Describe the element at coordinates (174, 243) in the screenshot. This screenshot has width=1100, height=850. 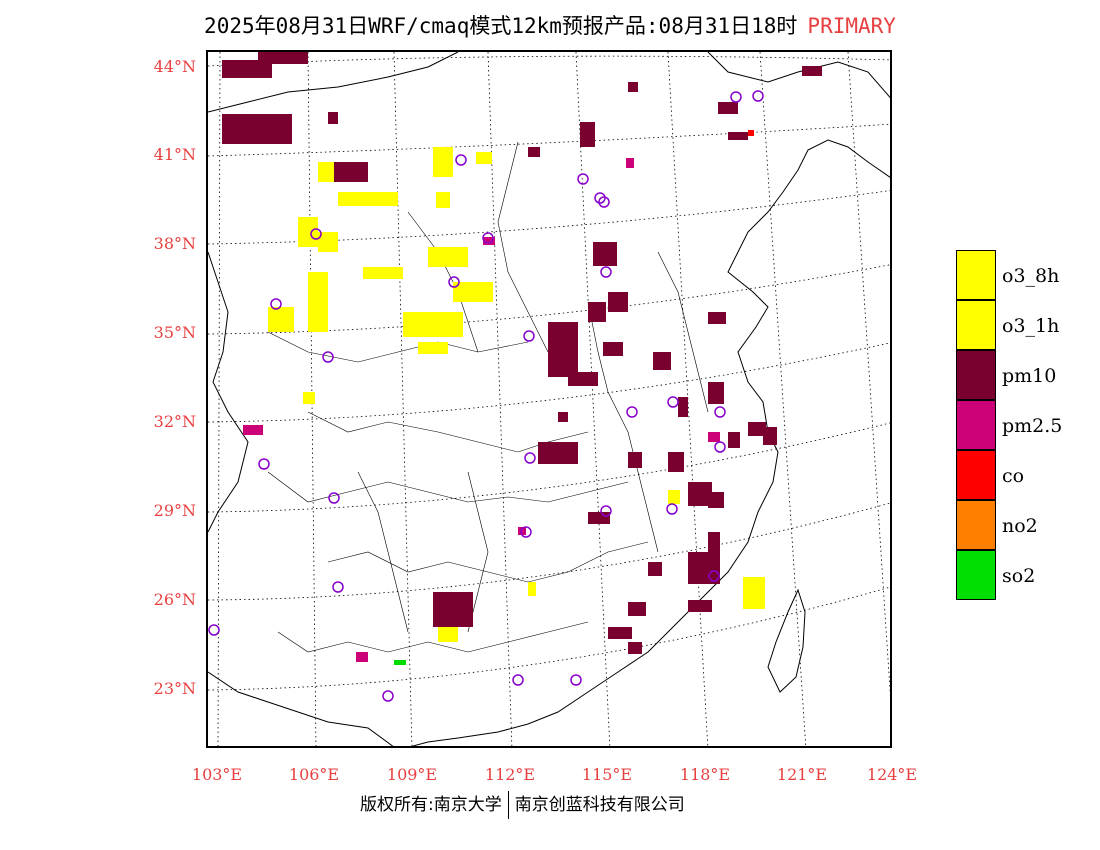
I see `lat-label-38: 38°N` at that location.